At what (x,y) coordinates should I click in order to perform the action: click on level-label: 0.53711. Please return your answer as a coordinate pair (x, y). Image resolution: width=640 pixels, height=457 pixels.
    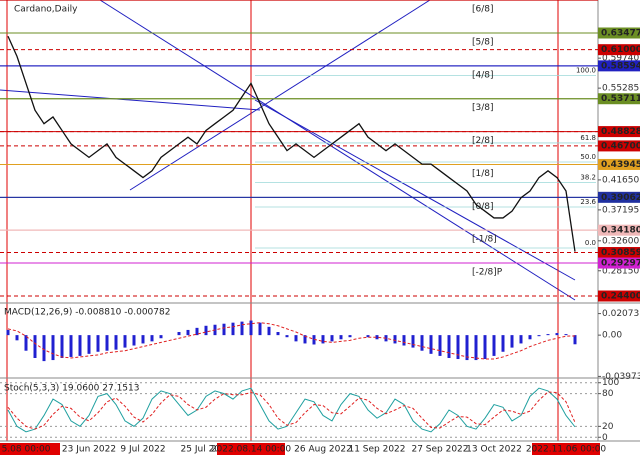
    Looking at the image, I should click on (620, 99).